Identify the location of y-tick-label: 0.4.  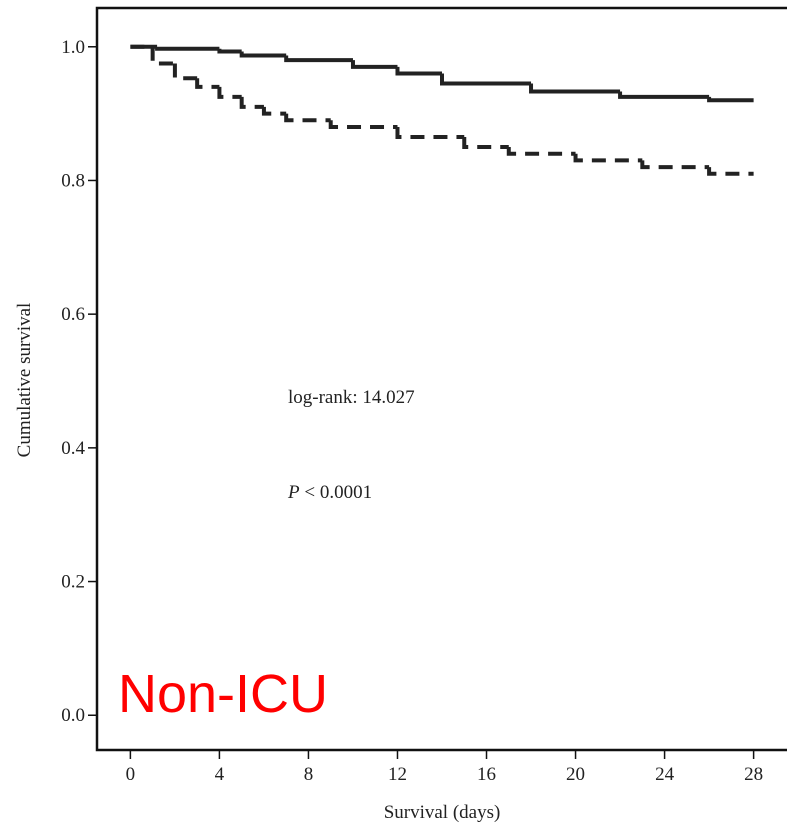
(73, 448).